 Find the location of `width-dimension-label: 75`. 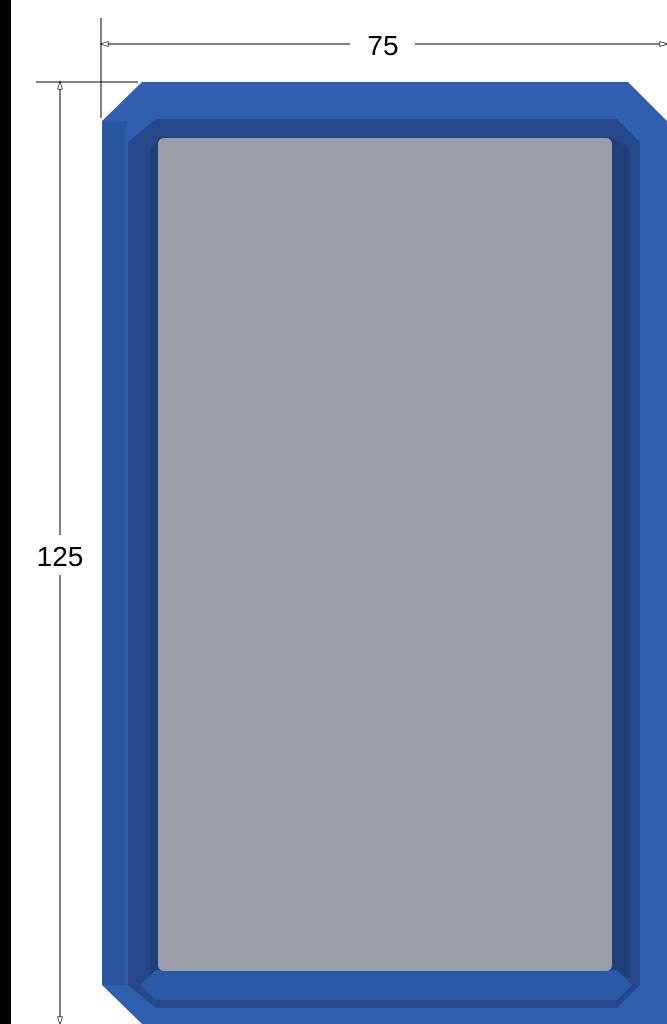

width-dimension-label: 75 is located at coordinates (382, 45).